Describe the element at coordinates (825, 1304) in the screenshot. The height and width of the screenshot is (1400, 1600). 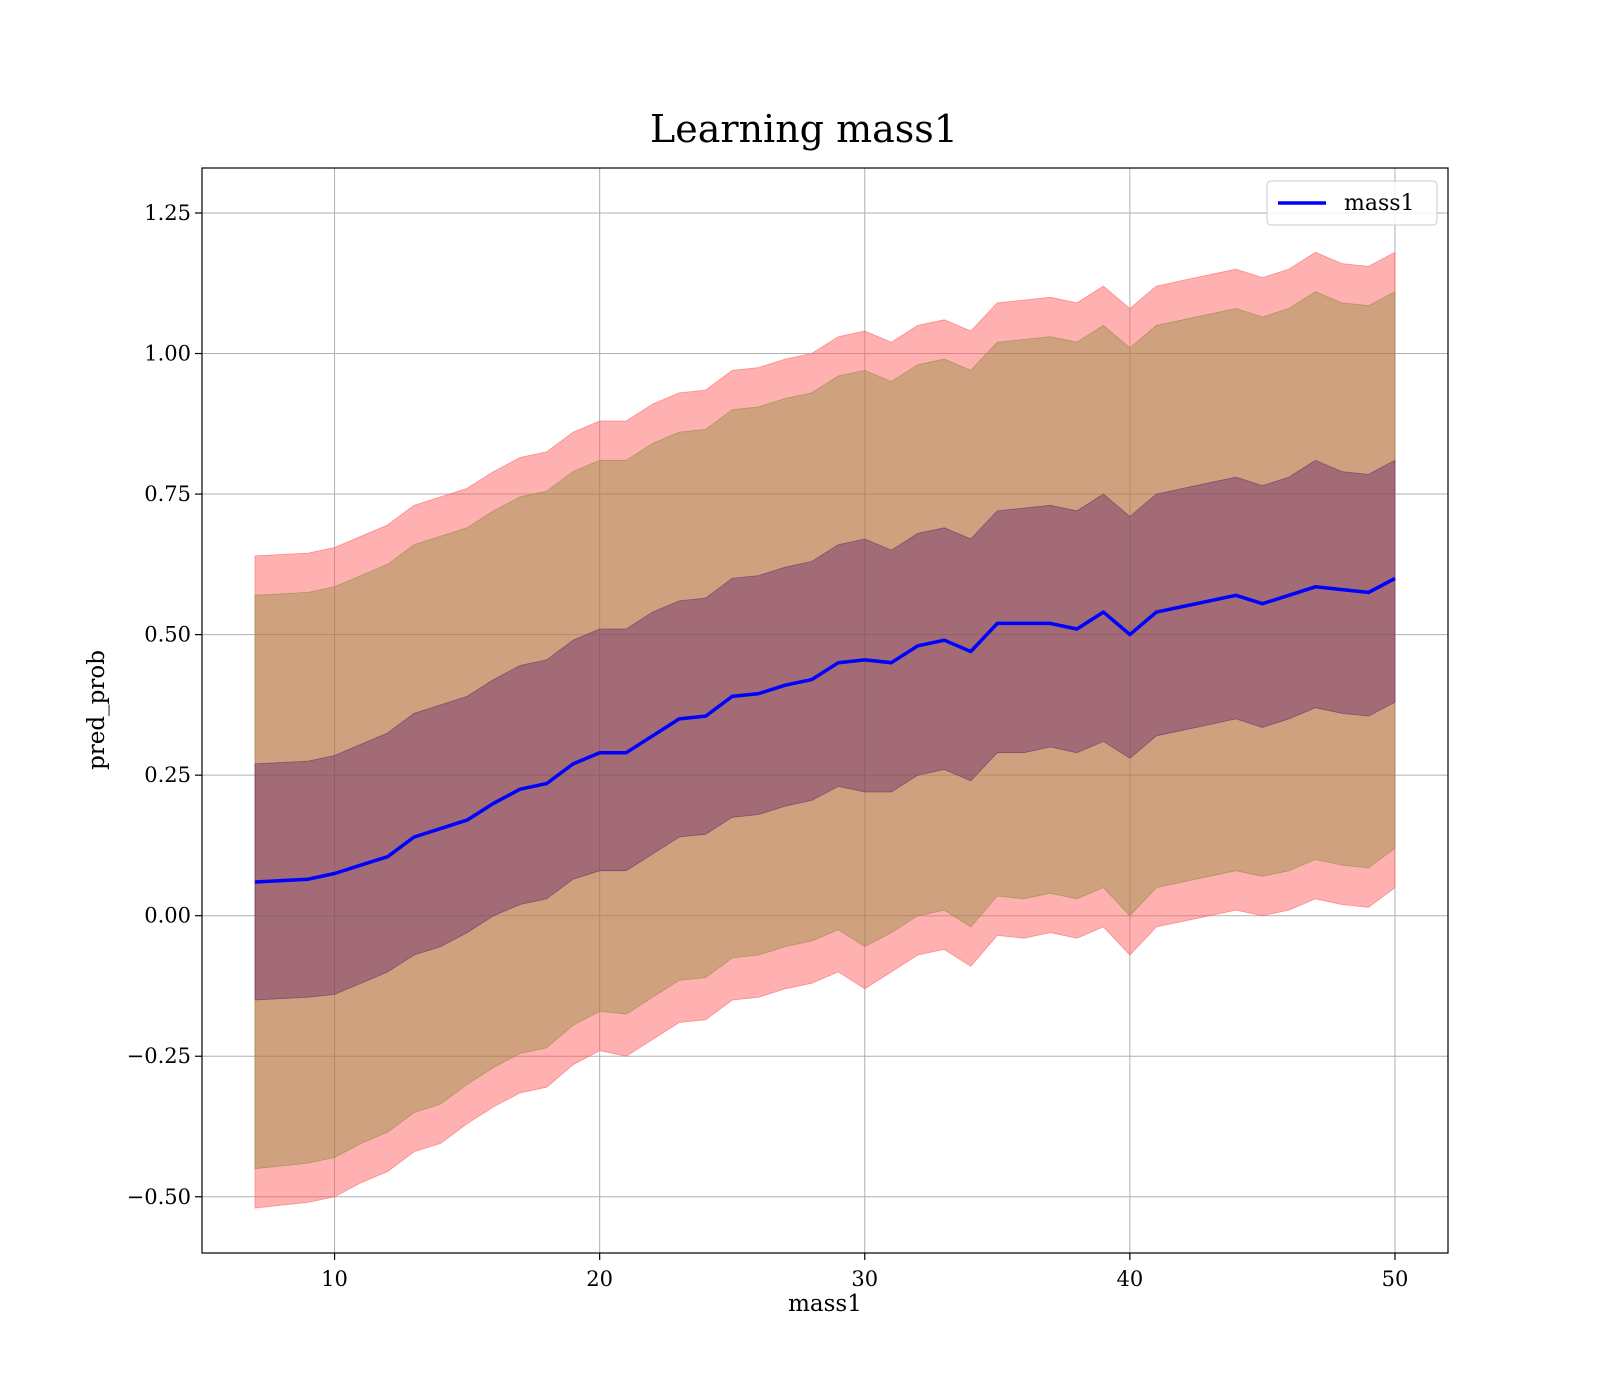
I see `x-axis-label: mass1` at that location.